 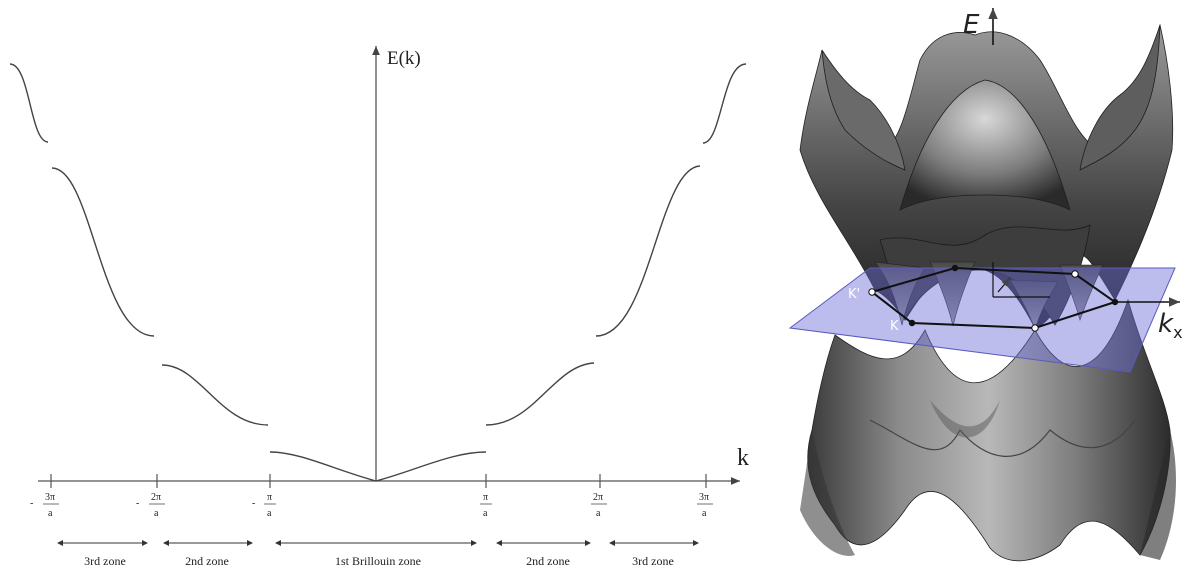 What do you see at coordinates (1021, 280) in the screenshot?
I see `inner-axes` at bounding box center [1021, 280].